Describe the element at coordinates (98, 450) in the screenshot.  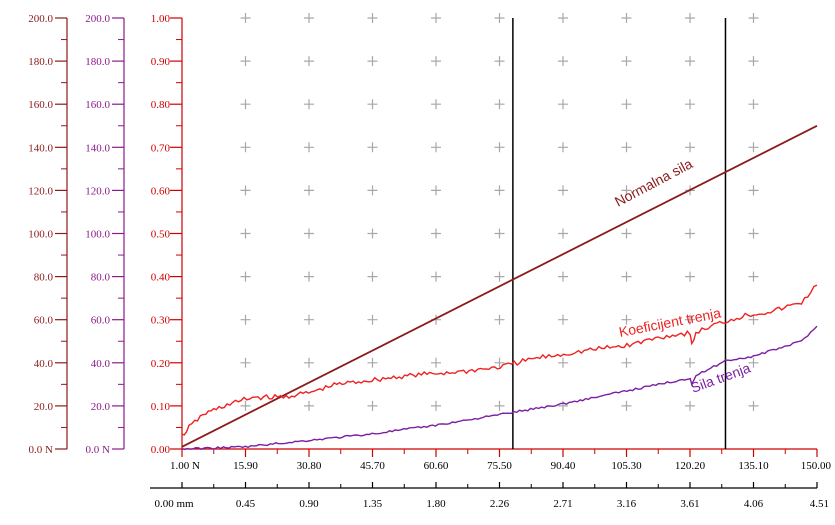
I see `left_middle-tick-label: 0.0 N` at that location.